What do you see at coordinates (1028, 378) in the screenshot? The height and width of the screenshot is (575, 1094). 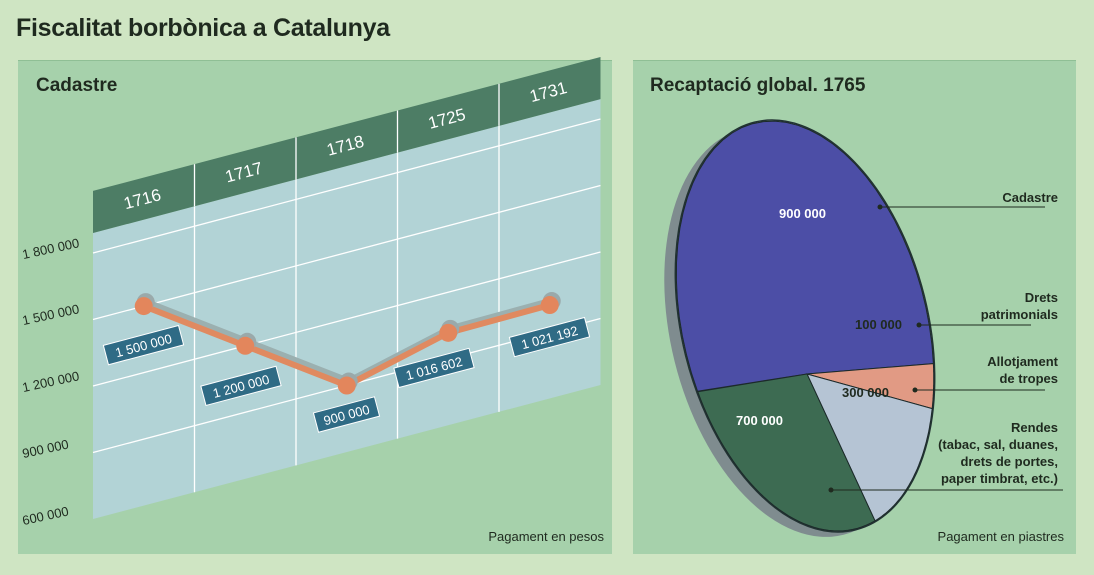 I see `callout-line: de tropes` at bounding box center [1028, 378].